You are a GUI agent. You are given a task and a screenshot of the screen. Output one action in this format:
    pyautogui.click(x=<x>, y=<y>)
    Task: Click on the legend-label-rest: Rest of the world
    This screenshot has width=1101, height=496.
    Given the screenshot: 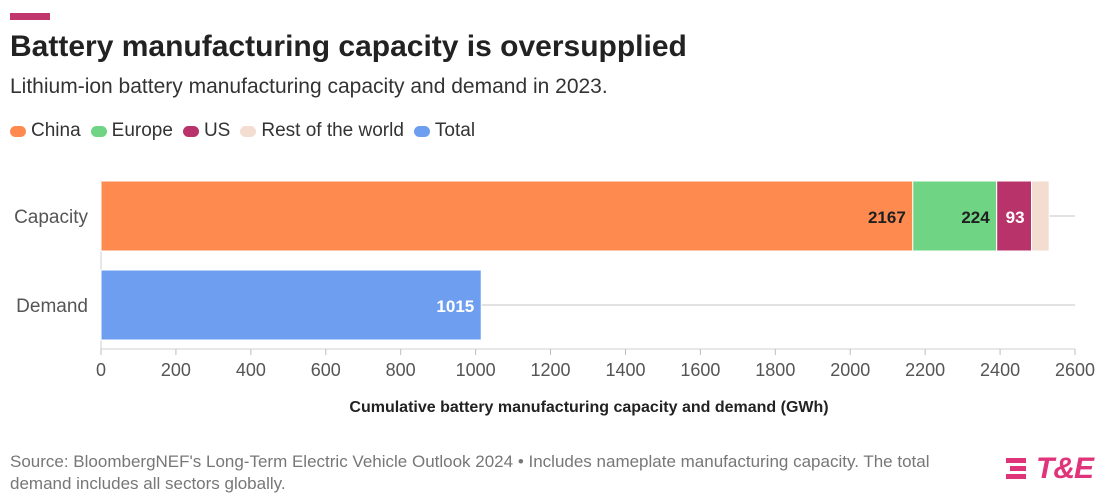 What is the action you would take?
    pyautogui.click(x=332, y=130)
    